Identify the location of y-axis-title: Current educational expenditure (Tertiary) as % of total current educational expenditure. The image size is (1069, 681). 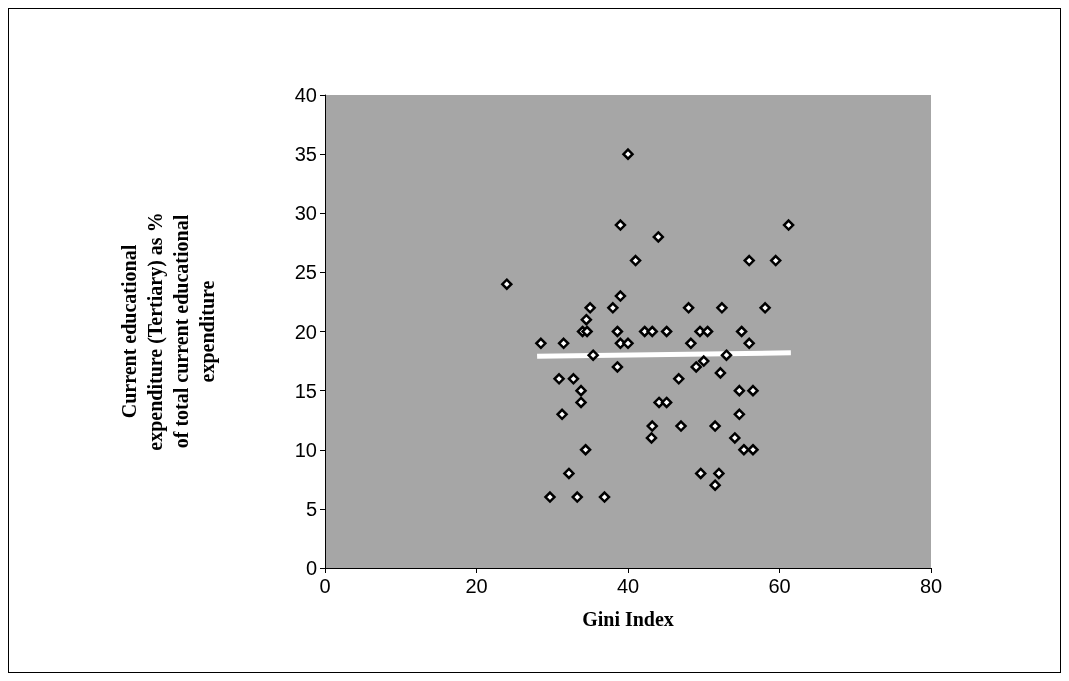
(168, 331).